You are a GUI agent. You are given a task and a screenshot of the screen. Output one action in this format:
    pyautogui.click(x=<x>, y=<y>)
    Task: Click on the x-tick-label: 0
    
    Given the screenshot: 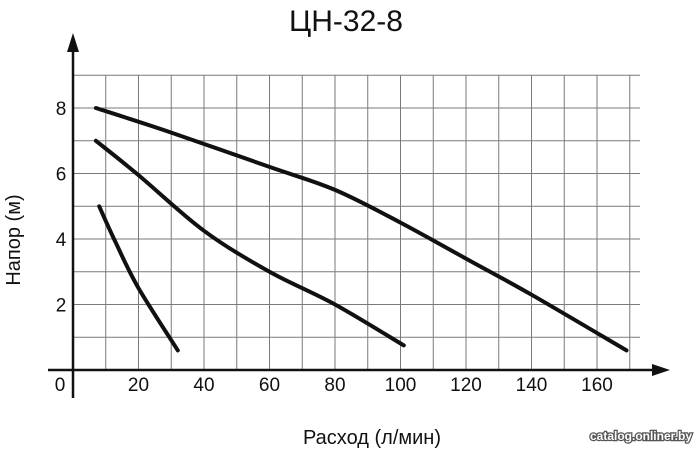 What is the action you would take?
    pyautogui.click(x=60, y=385)
    